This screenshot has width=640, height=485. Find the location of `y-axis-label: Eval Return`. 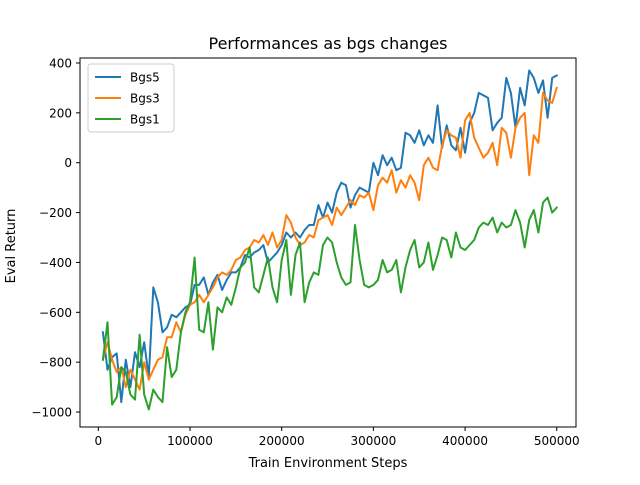

y-axis-label: Eval Return is located at coordinates (11, 246).